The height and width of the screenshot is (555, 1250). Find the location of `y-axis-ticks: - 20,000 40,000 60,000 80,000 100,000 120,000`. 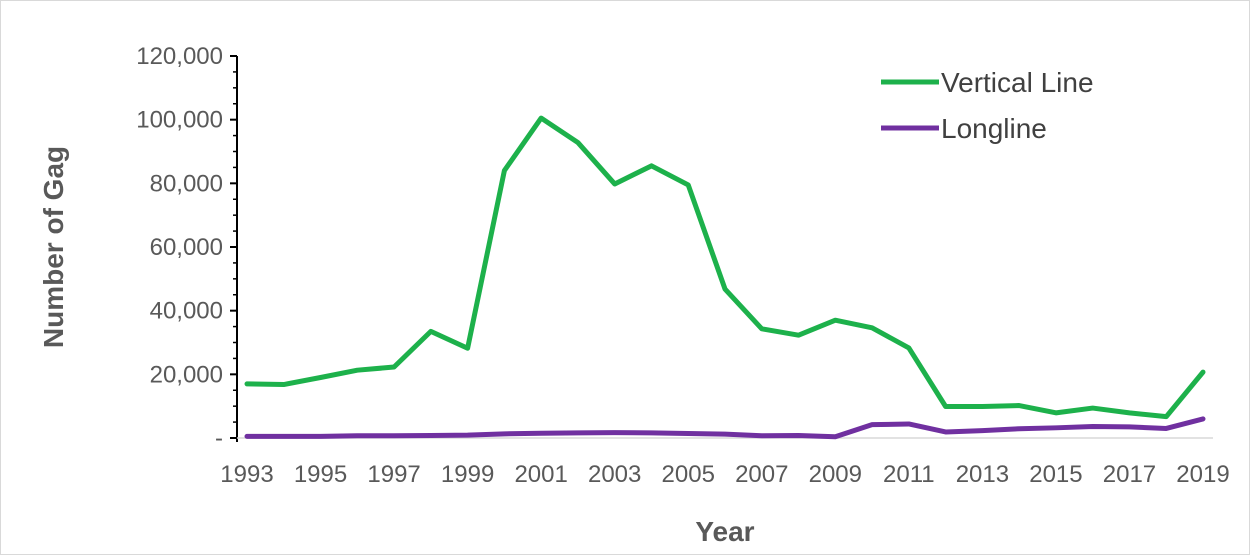

y-axis-ticks: - 20,000 40,000 60,000 80,000 100,000 120,000 is located at coordinates (186, 247).